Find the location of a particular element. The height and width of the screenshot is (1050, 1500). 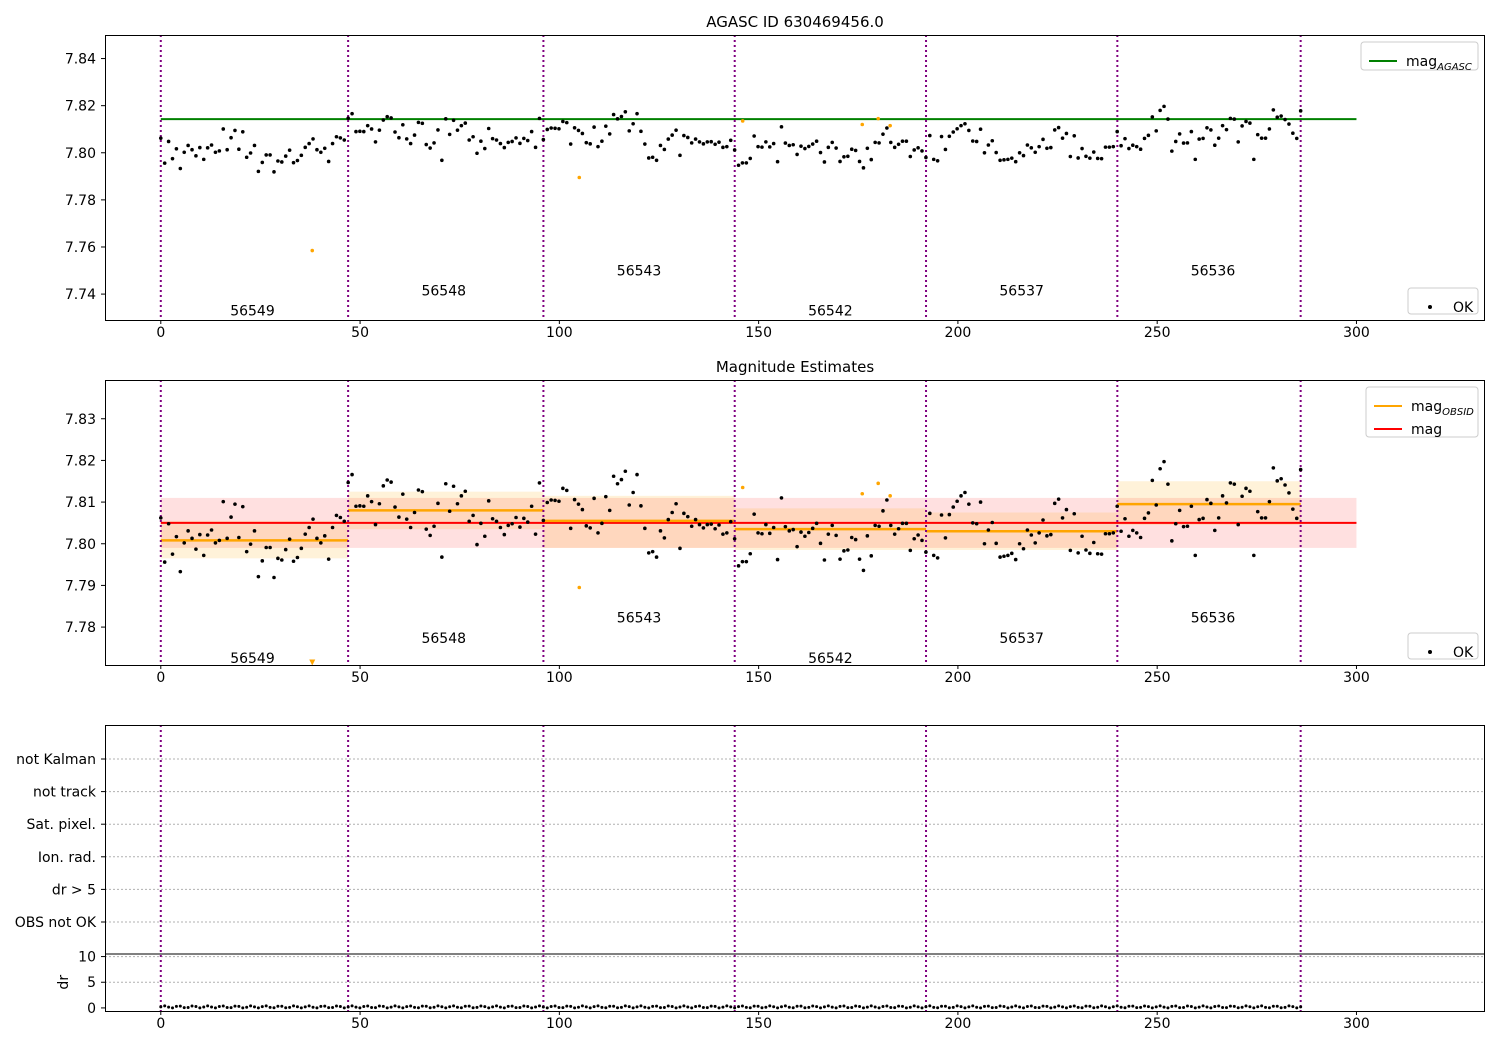

panel-agasc-title: AGASC ID 630469456.0 is located at coordinates (795, 22).